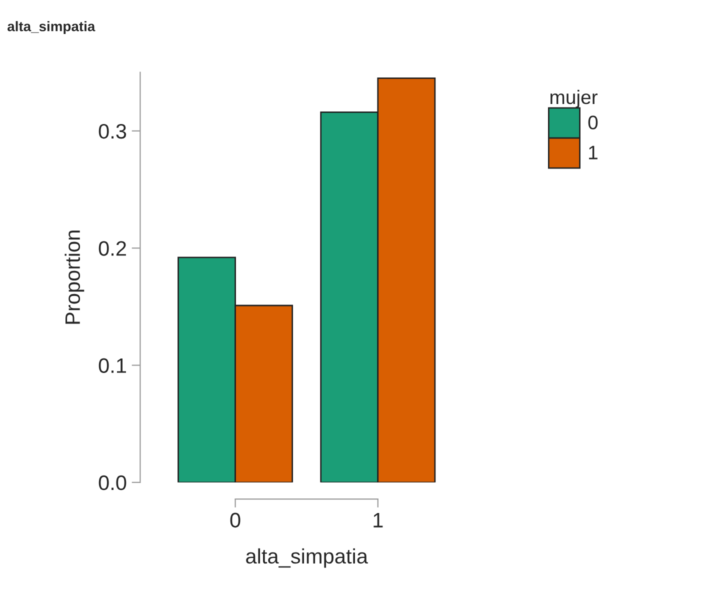 This screenshot has height=603, width=713. I want to click on legend-title: mujer, so click(574, 99).